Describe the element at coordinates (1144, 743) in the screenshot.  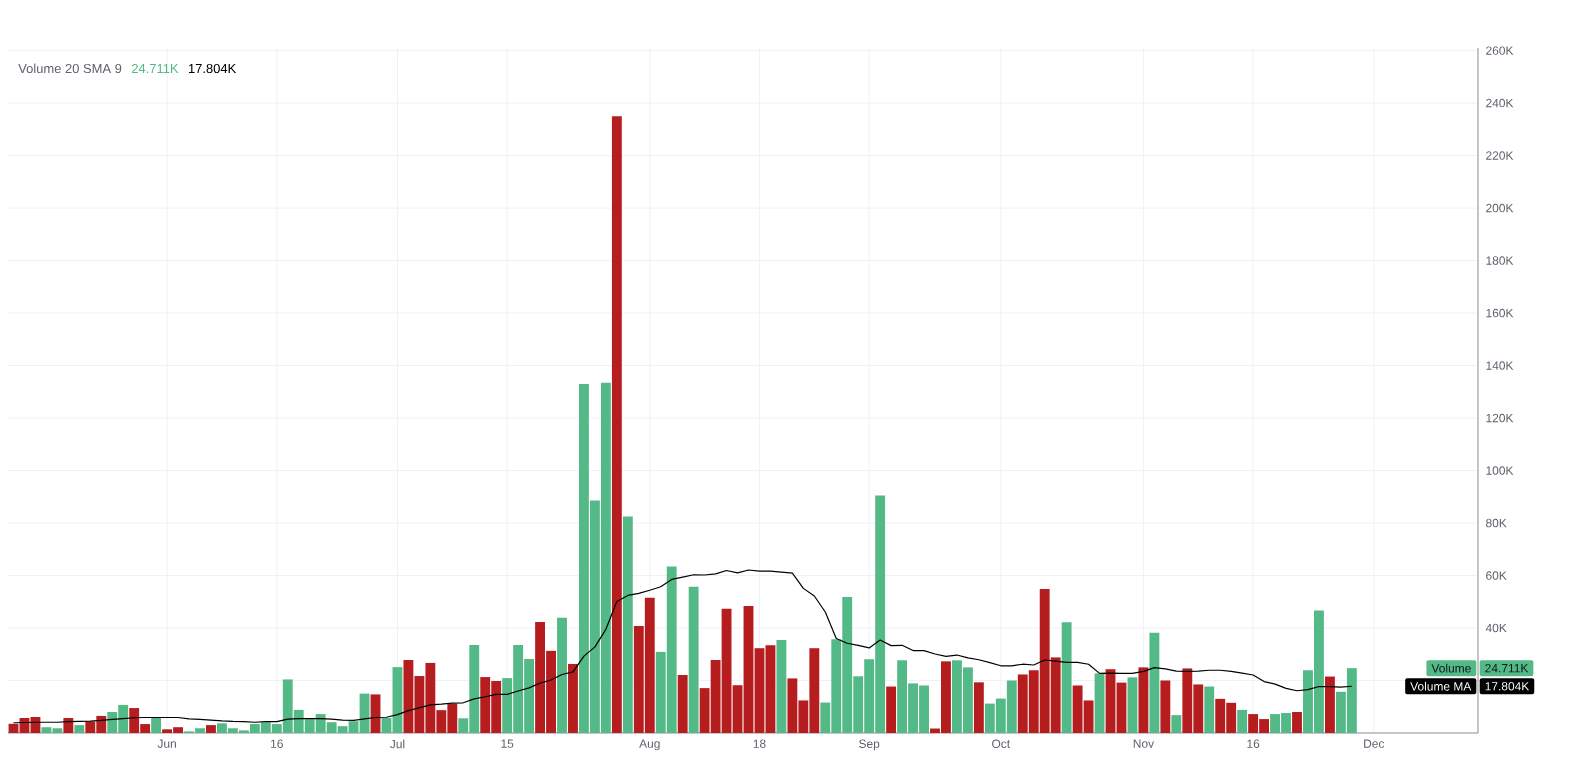
I see `x-tick-label: Nov` at that location.